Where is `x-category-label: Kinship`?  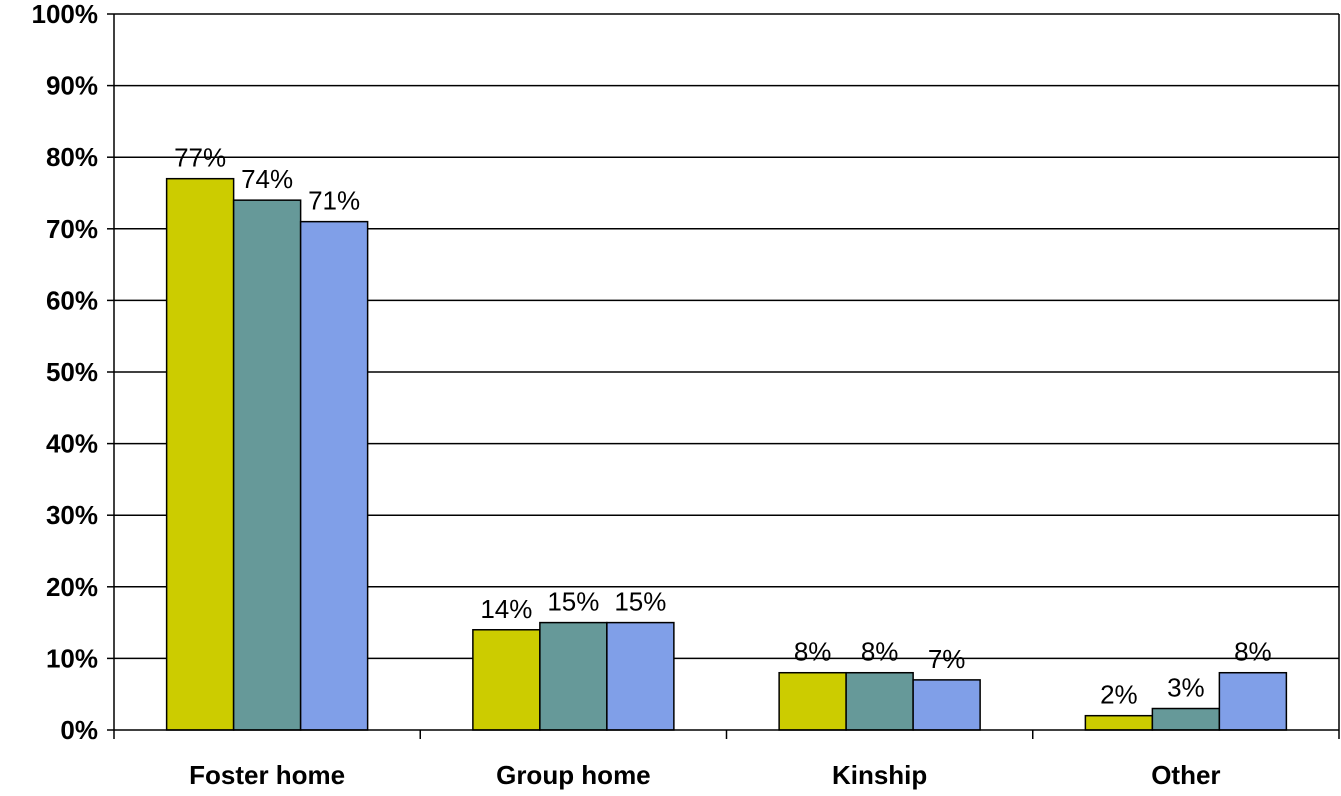 x-category-label: Kinship is located at coordinates (879, 775).